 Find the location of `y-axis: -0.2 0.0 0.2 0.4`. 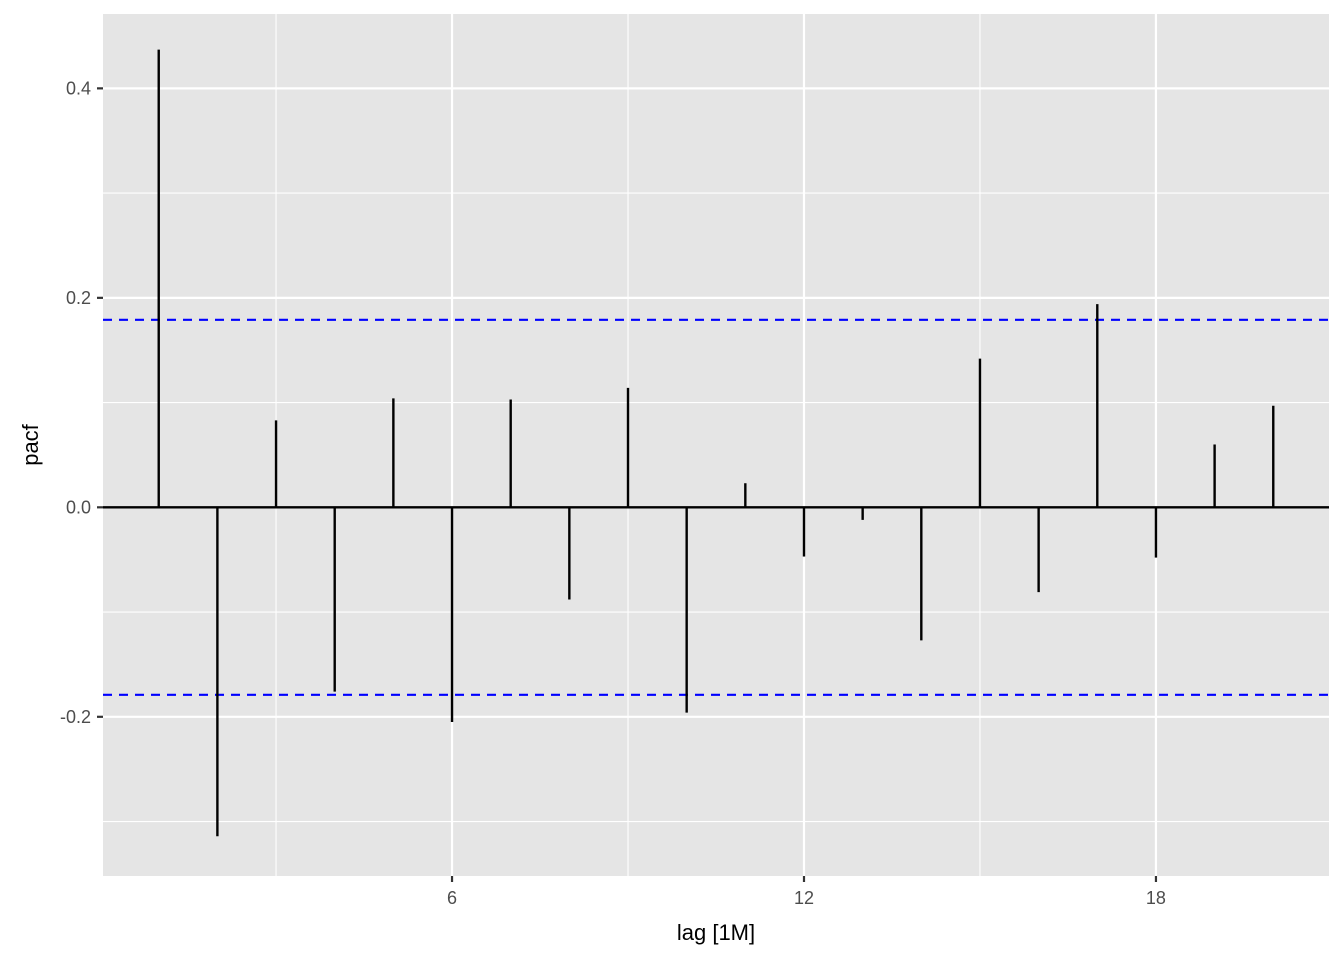

y-axis: -0.2 0.0 0.2 0.4 is located at coordinates (81, 402).